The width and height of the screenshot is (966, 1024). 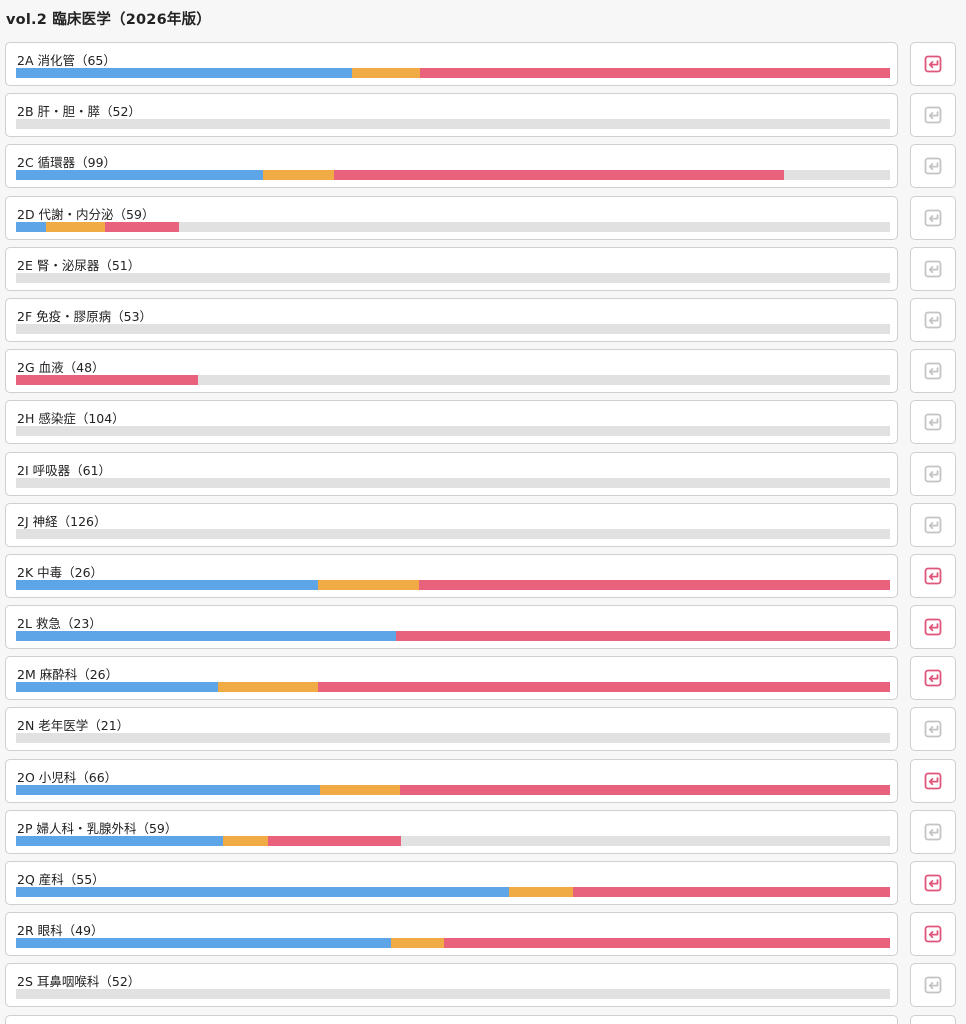 I want to click on section-row: 2L 救急（23）, so click(x=481, y=628).